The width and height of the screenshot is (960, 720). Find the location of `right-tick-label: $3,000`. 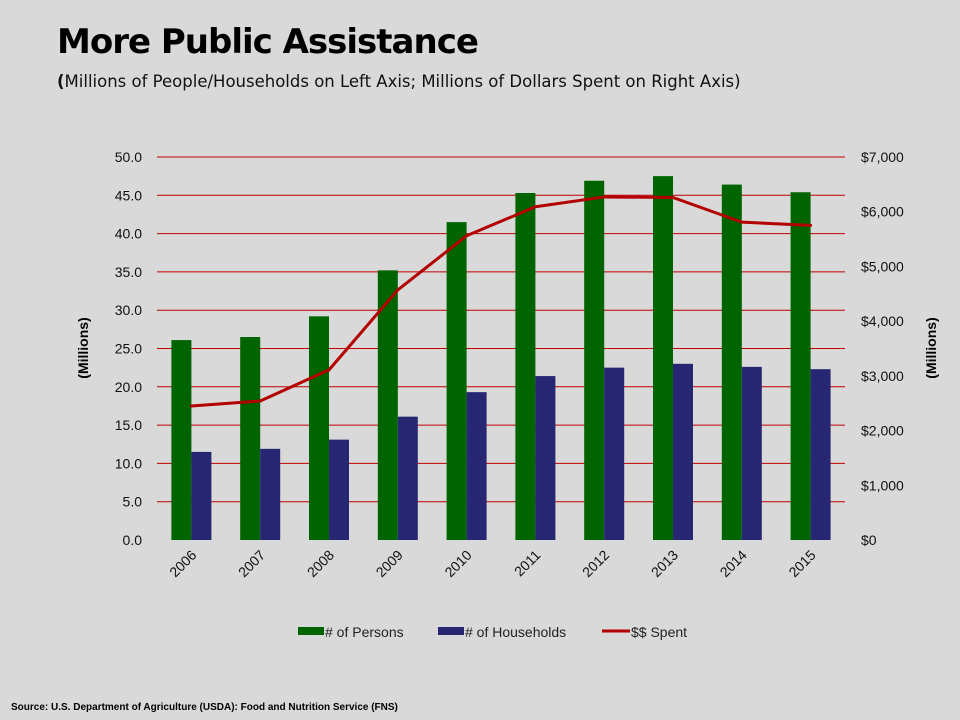

right-tick-label: $3,000 is located at coordinates (882, 376).